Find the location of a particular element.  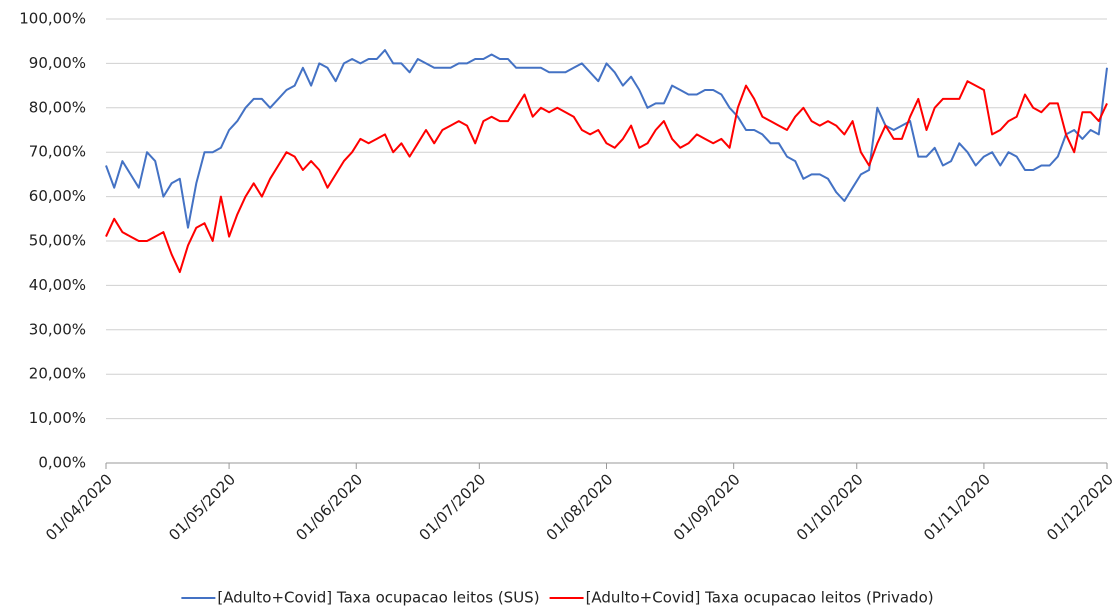

x-tick-label: 01/06/2020 is located at coordinates (329, 507).